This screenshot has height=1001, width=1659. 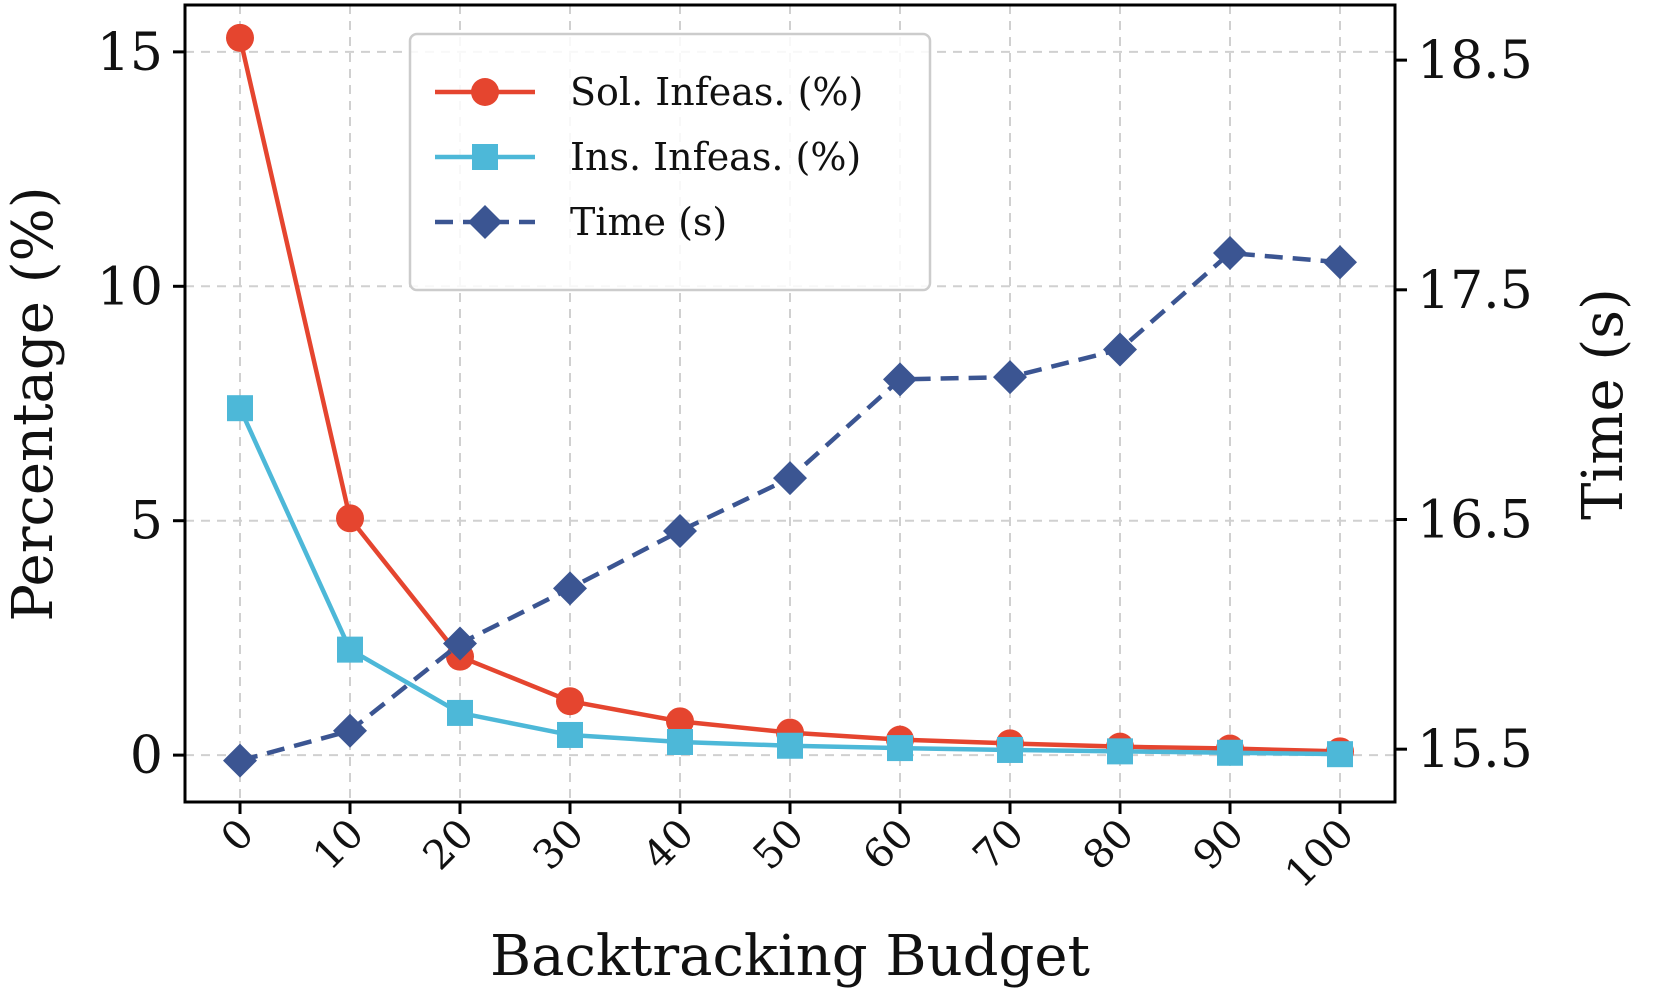 What do you see at coordinates (1219, 845) in the screenshot?
I see `x-tick-label: 90` at bounding box center [1219, 845].